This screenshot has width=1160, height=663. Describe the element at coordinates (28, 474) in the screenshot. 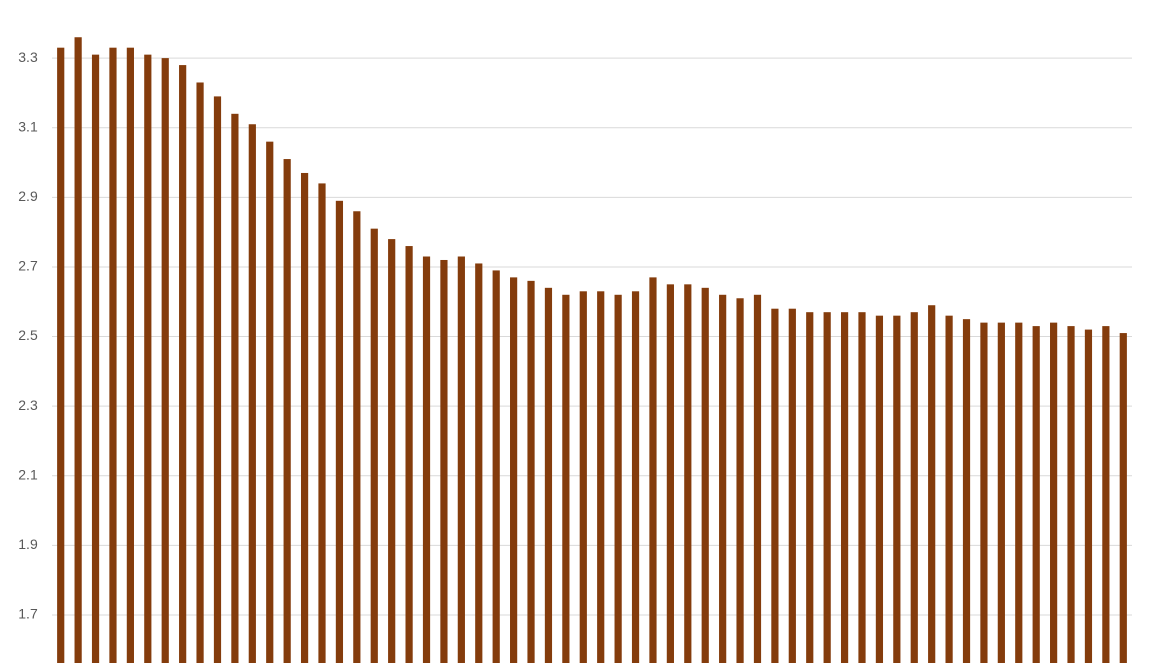

I see `y-tick-label: 2.1` at that location.